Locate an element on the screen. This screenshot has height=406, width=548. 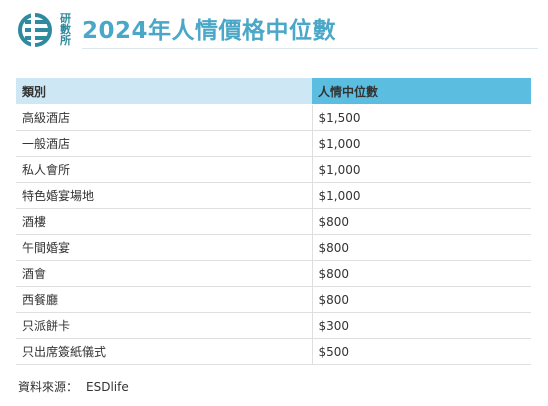
table-row: 私人會所 $1,000 is located at coordinates (273, 169).